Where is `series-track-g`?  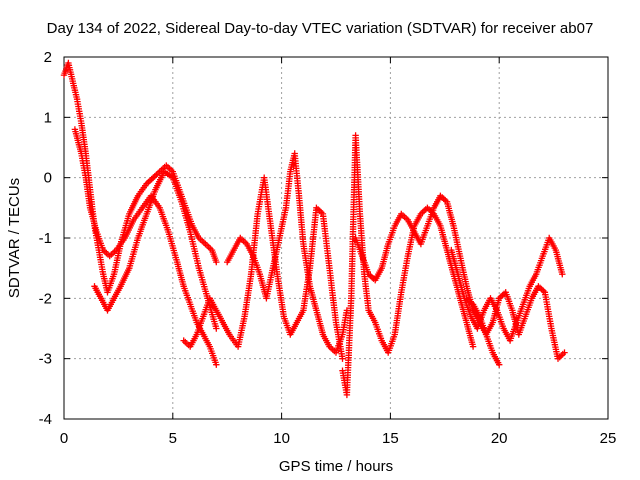
series-track-g is located at coordinates (427, 280).